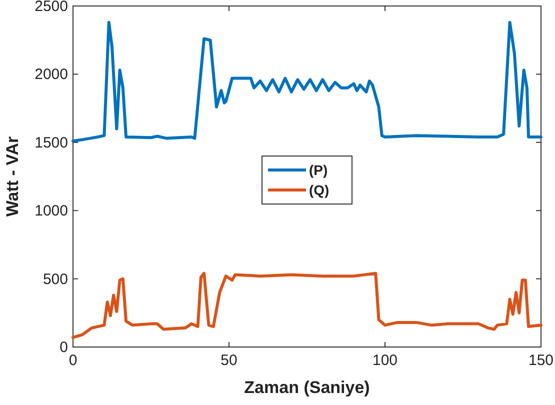 Image resolution: width=555 pixels, height=405 pixels. Describe the element at coordinates (541, 360) in the screenshot. I see `x-tick-label: 150` at that location.